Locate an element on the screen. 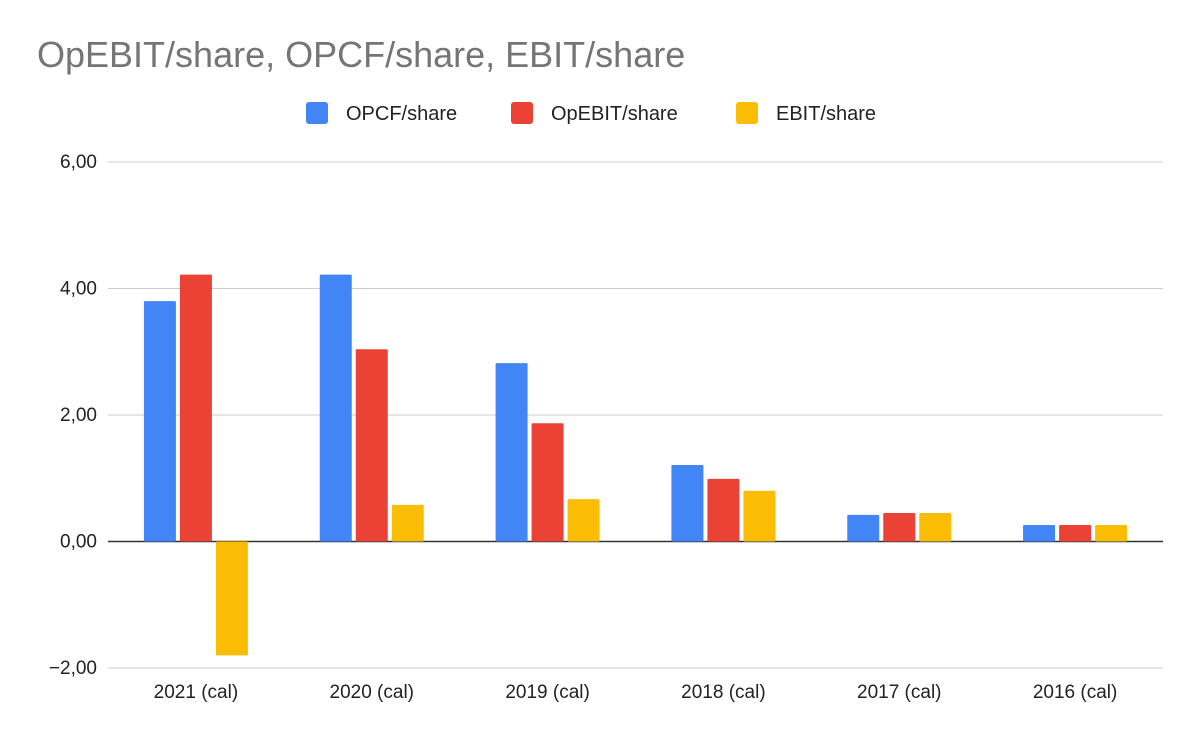  y-tick-label: 6,00 is located at coordinates (78, 162).